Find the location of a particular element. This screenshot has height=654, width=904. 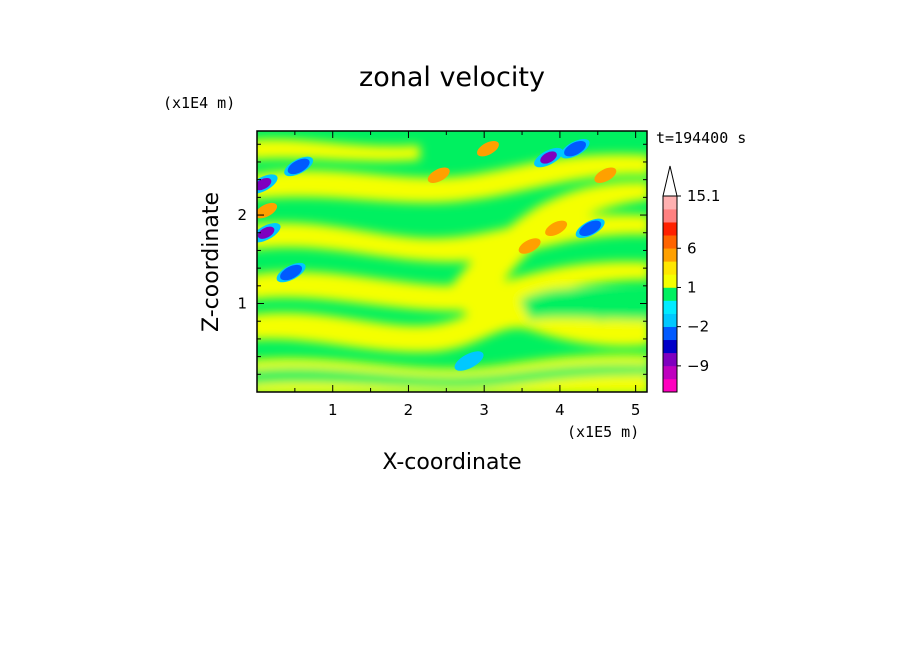

colorbar: 15.1 6 1 −2 −9 is located at coordinates (691, 279).